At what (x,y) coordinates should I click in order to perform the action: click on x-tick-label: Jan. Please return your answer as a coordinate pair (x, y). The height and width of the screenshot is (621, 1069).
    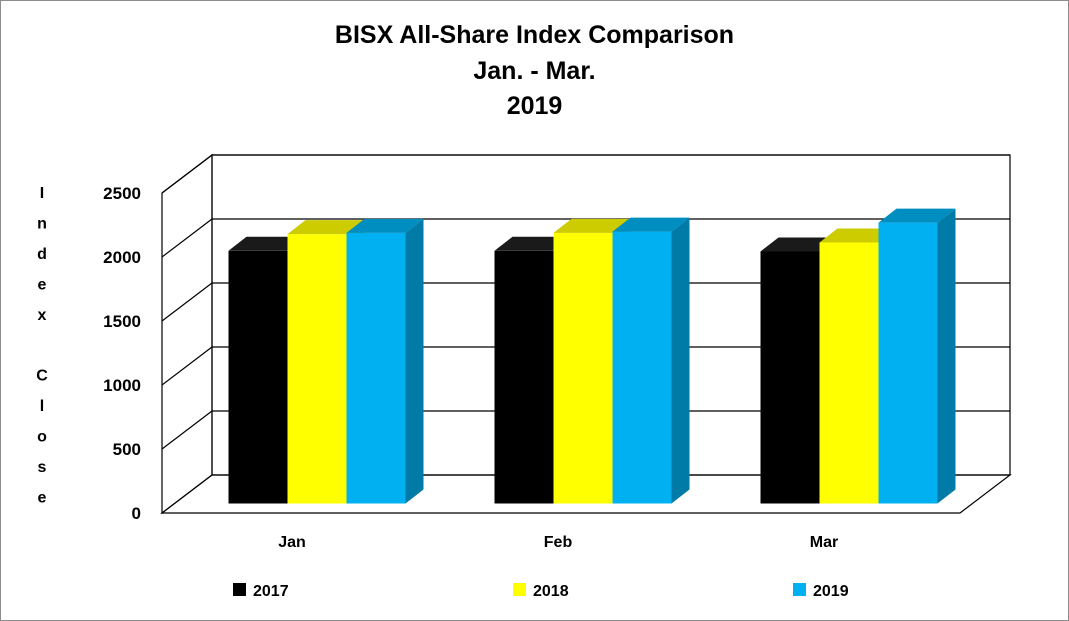
    Looking at the image, I should click on (292, 542).